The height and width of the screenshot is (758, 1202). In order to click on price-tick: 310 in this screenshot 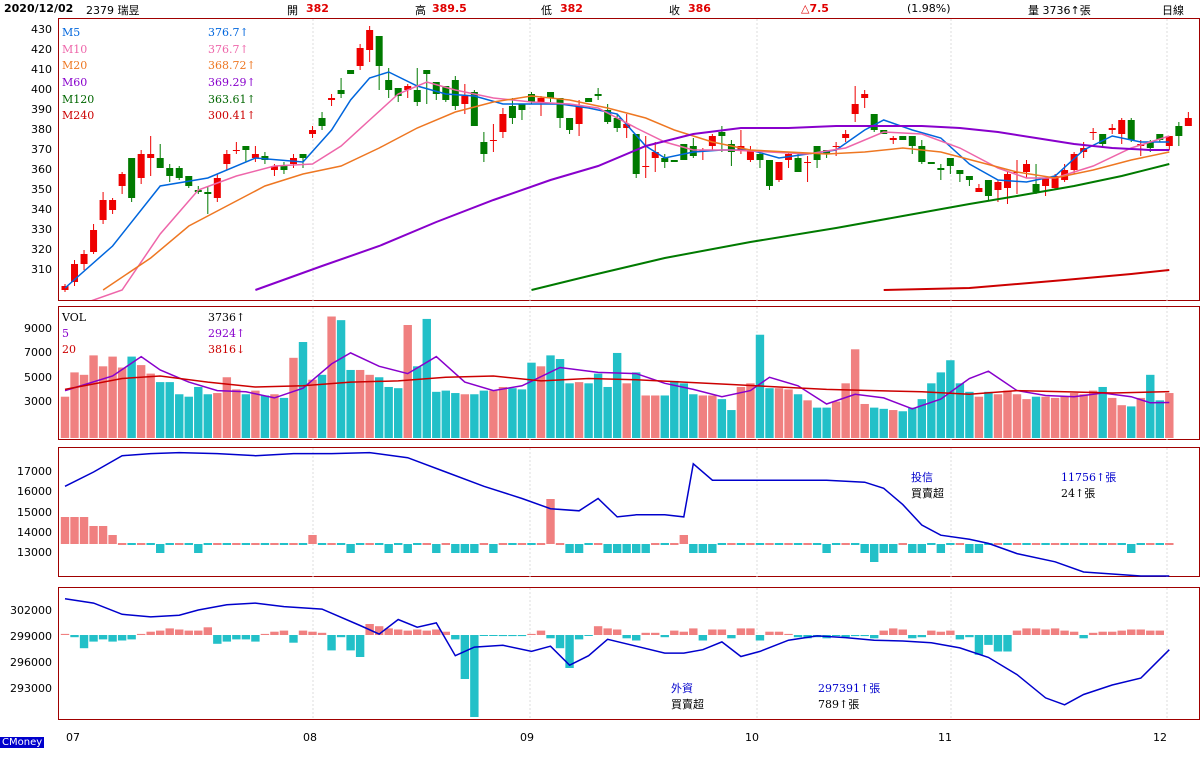, I will do `click(41, 269)`.